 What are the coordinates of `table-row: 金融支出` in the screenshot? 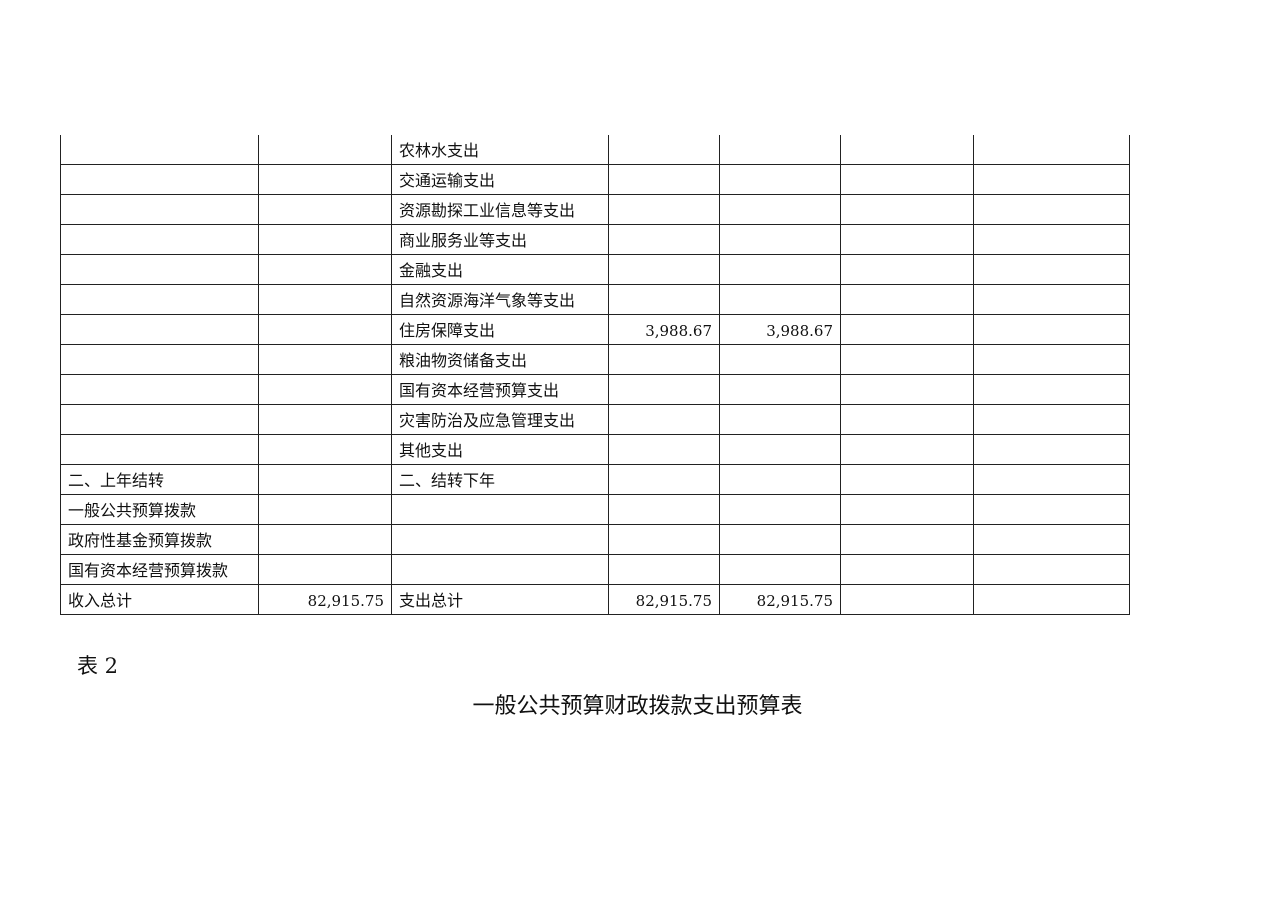 It's located at (595, 269).